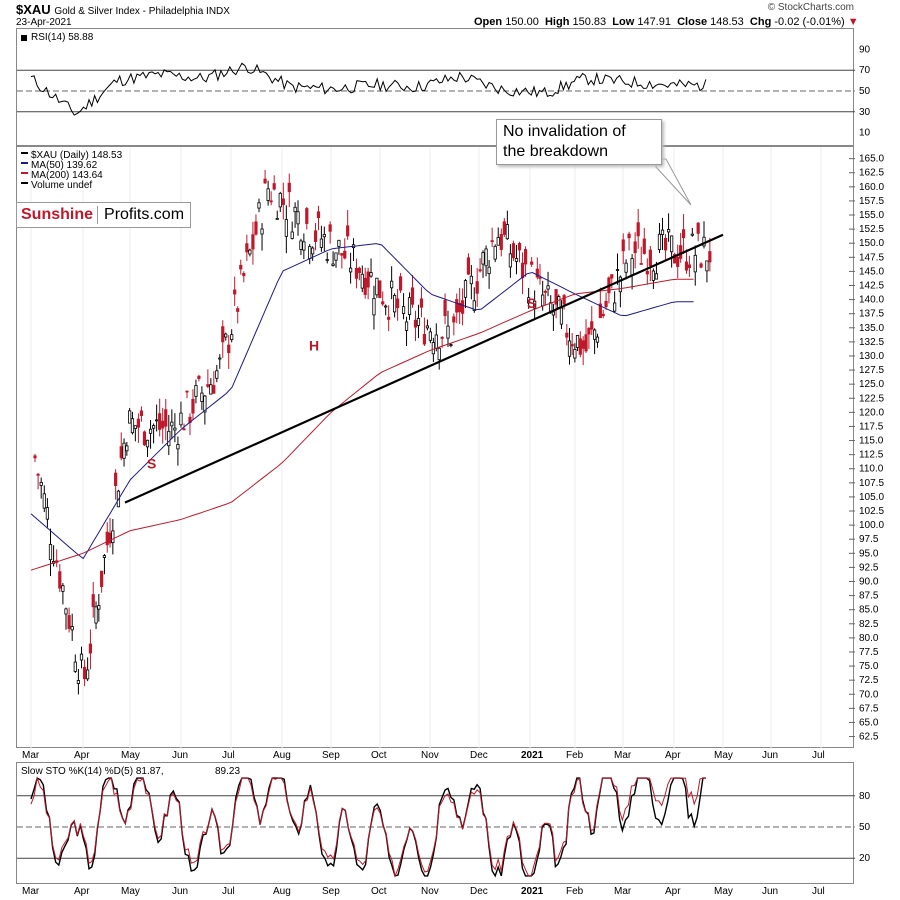  What do you see at coordinates (77, 155) in the screenshot?
I see `legend-item-0: $XAU (Daily) 148.53` at bounding box center [77, 155].